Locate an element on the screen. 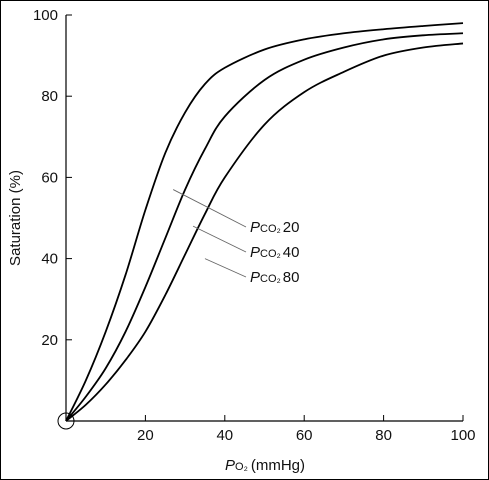  x-axis-title-subscript: O₂ is located at coordinates (241, 467).